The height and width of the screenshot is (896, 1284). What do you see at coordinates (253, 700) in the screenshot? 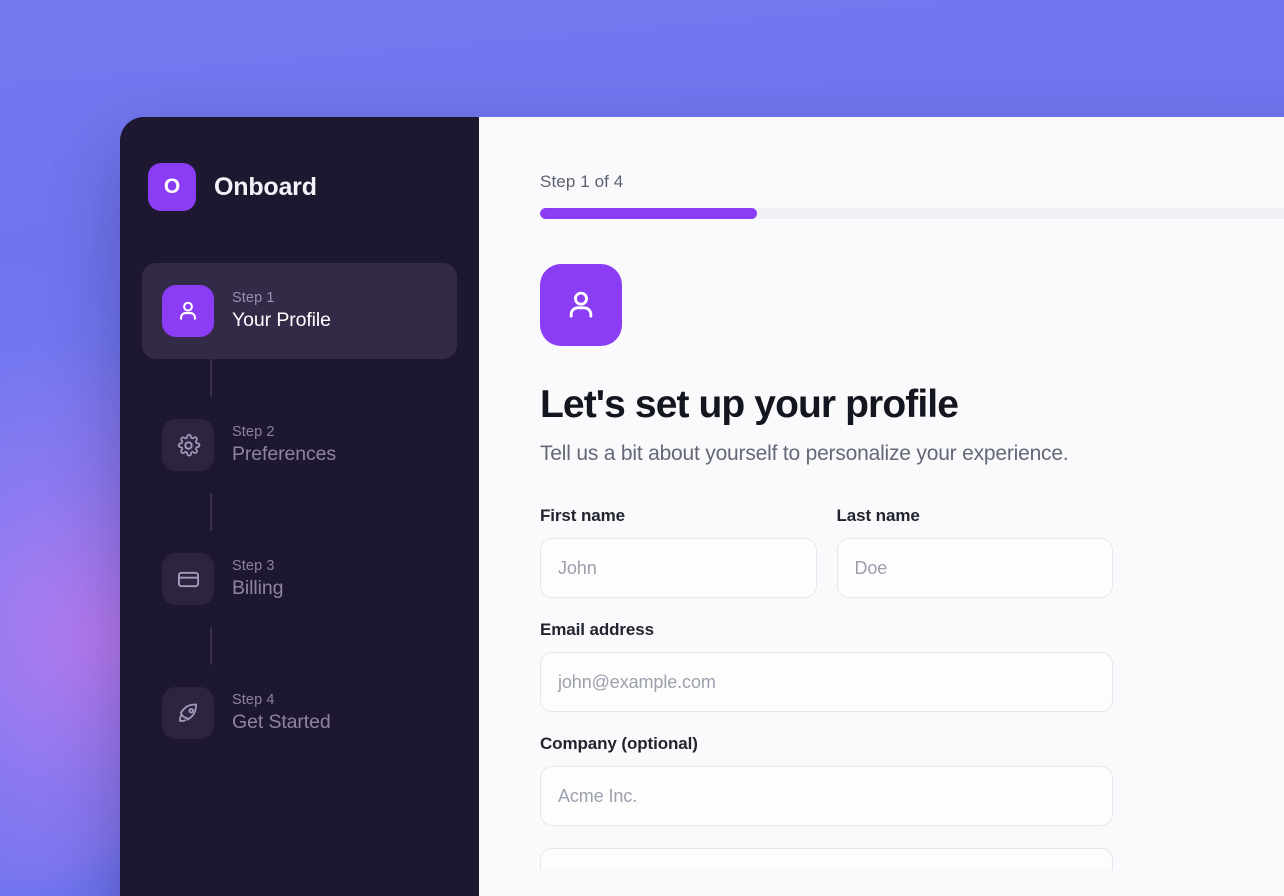
I see `sidebar-step-kicker: Step 4` at bounding box center [253, 700].